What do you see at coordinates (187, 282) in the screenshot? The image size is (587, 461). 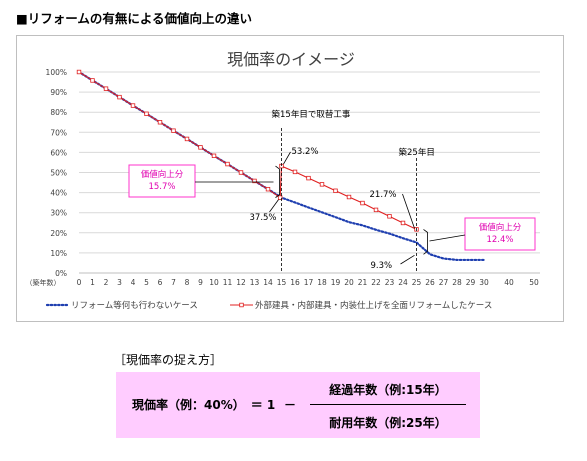 I see `x-tick-label: 8` at bounding box center [187, 282].